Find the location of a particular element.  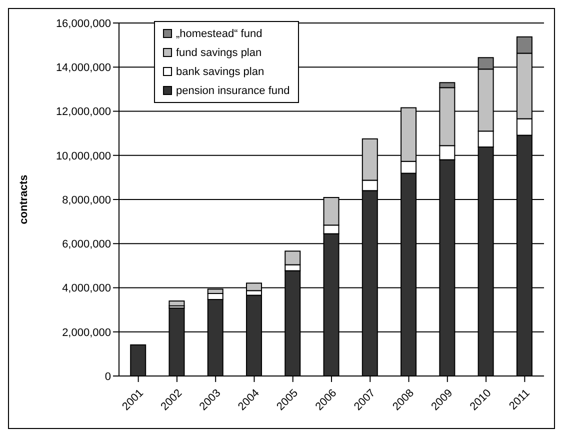

legend-label: pension insurance fund is located at coordinates (233, 90).